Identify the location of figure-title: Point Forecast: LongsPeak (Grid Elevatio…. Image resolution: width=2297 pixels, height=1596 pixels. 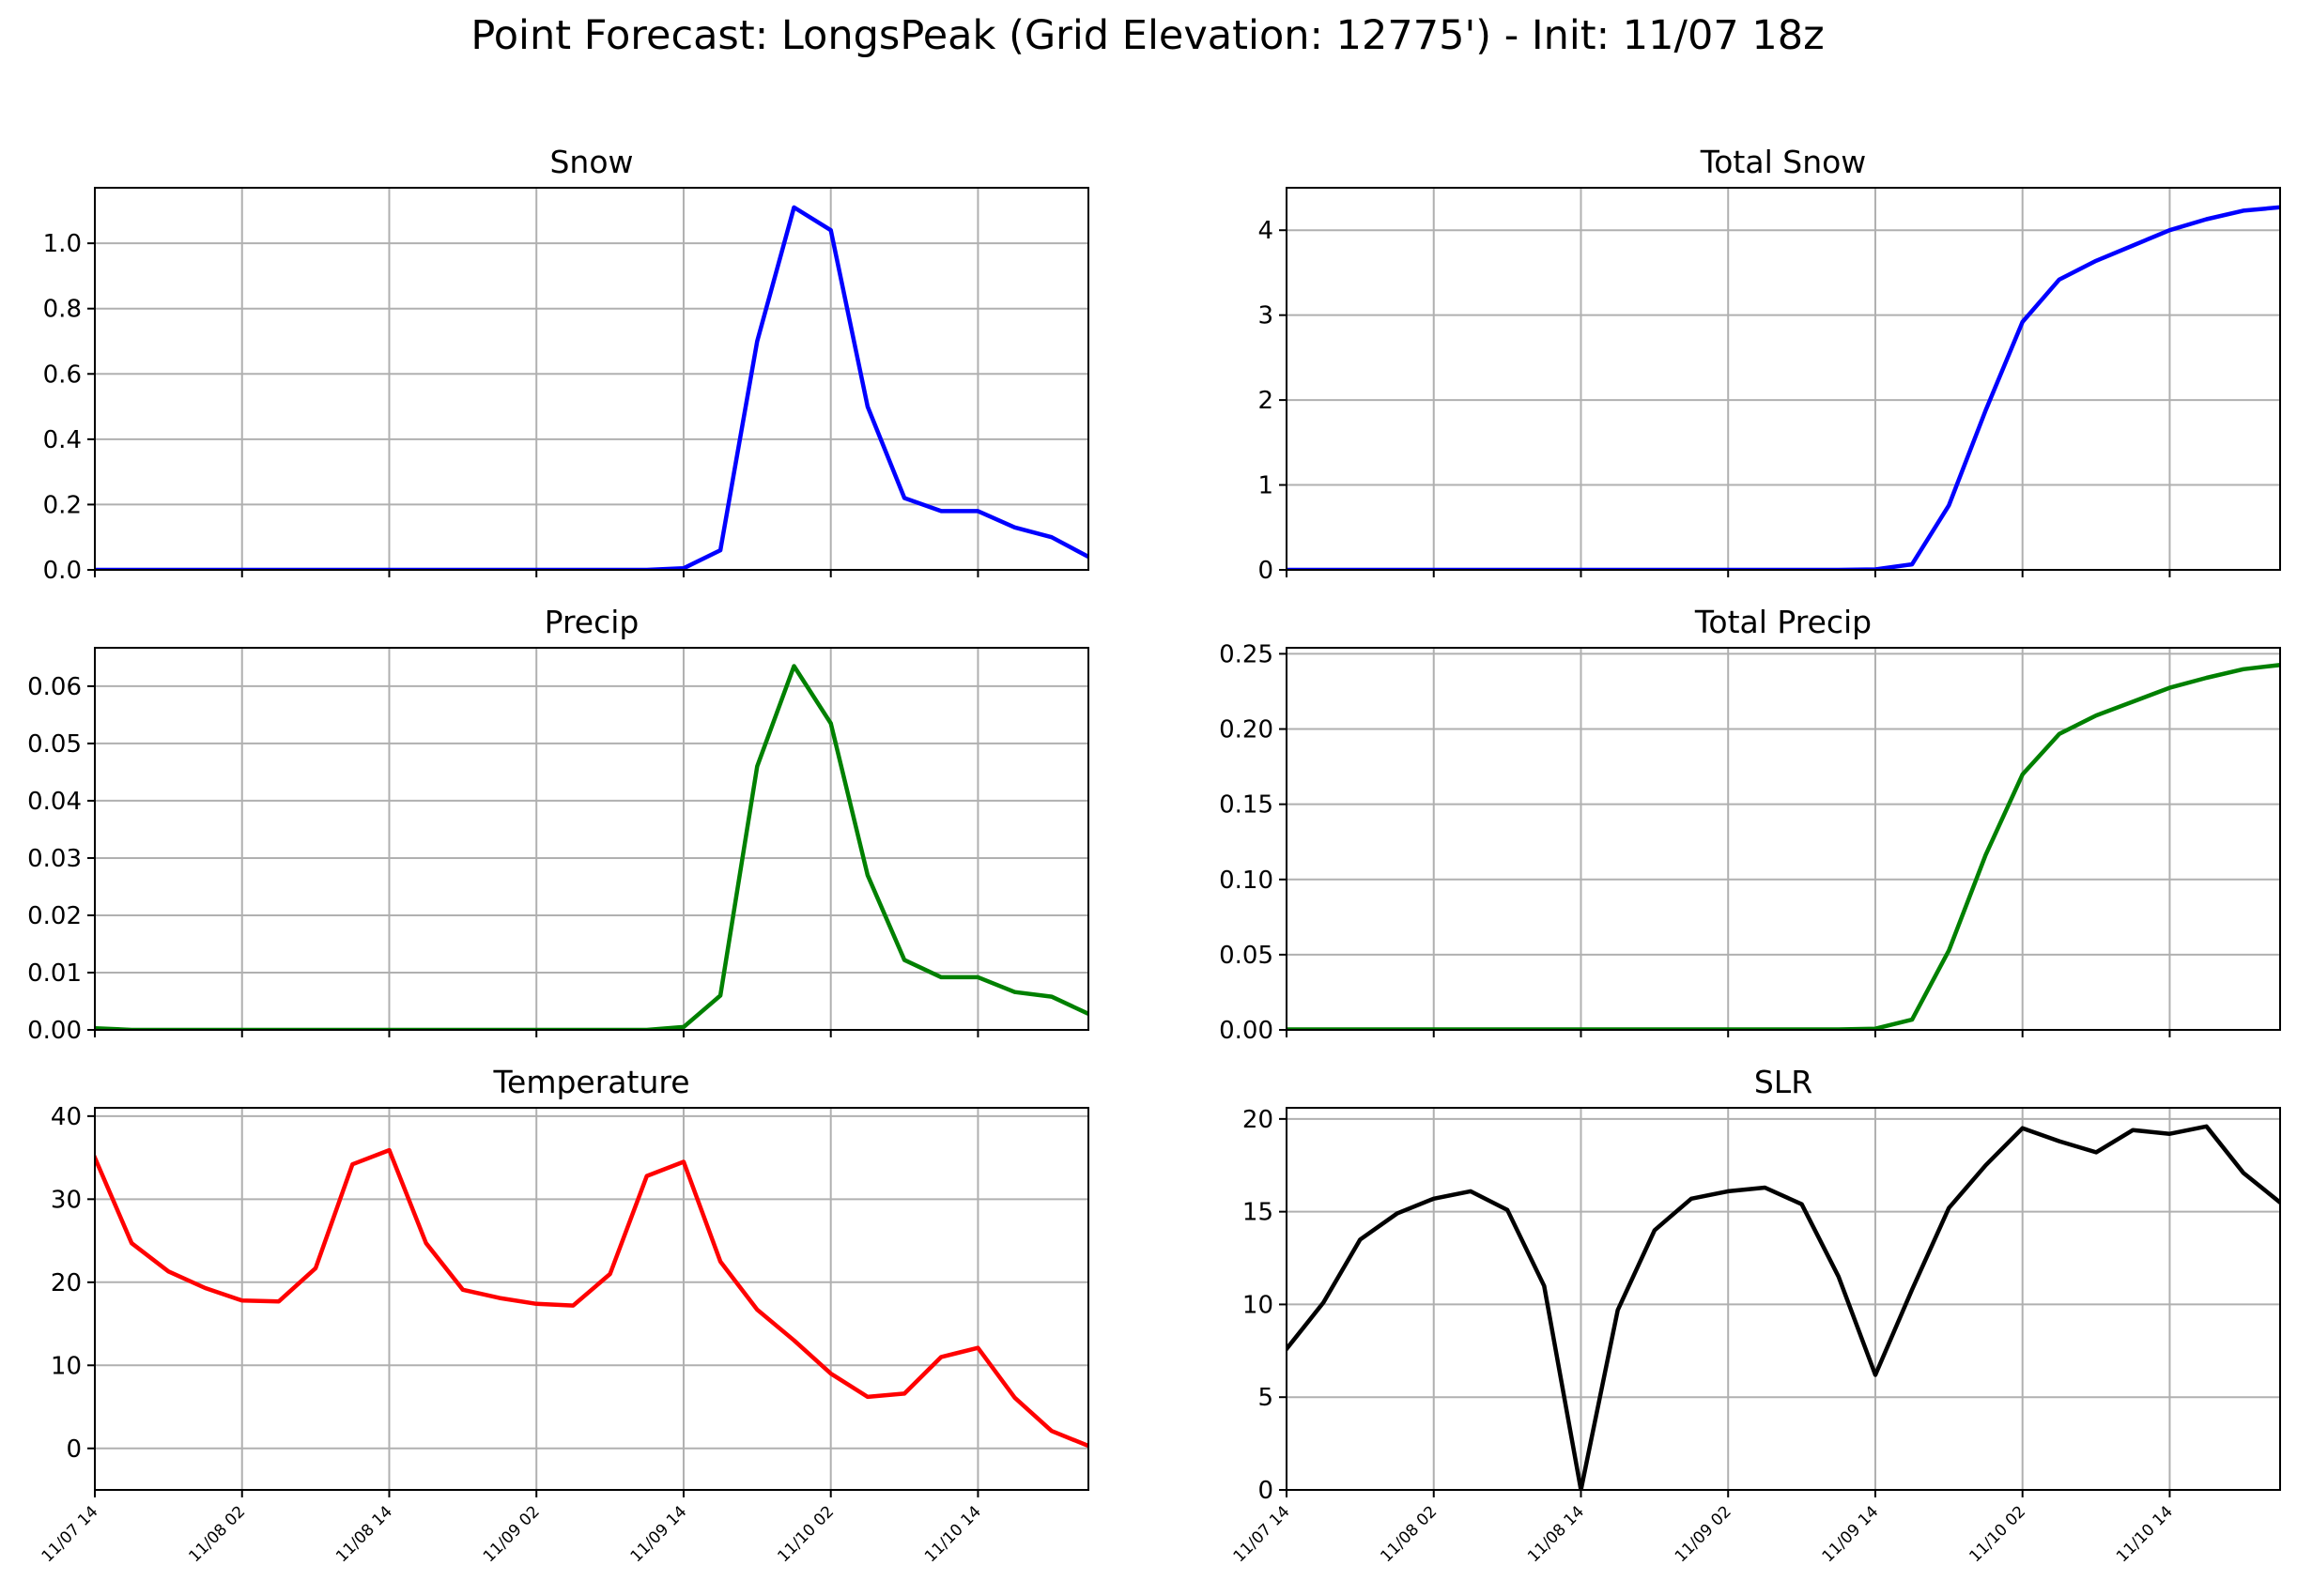
(1147, 35).